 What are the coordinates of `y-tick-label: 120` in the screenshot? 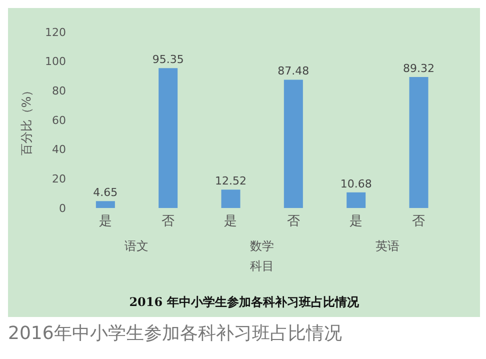 It's located at (55, 32).